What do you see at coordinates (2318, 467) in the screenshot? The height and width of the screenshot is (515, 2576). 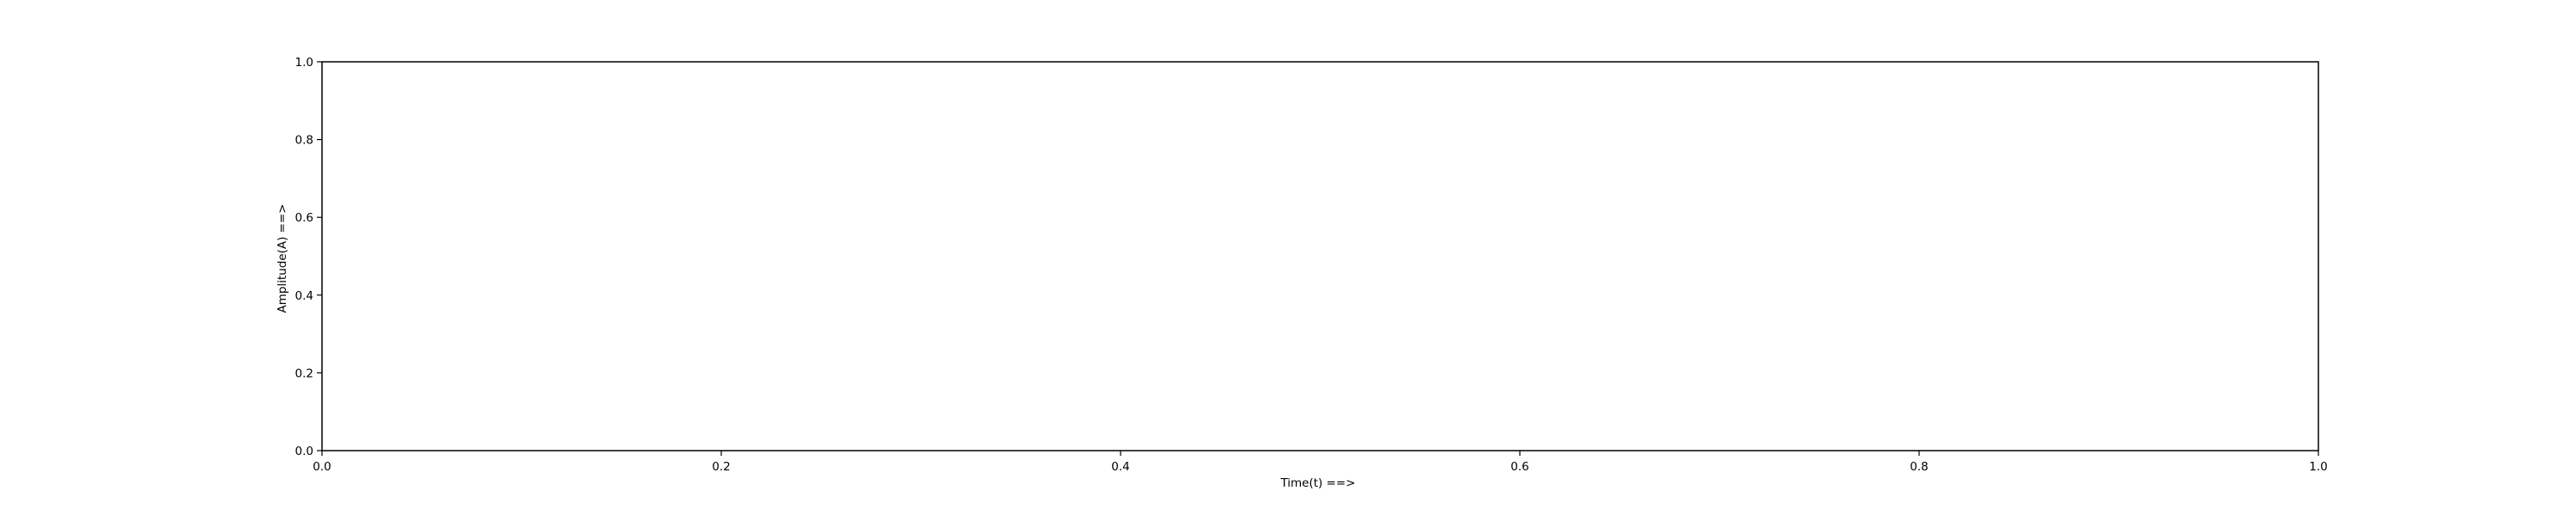 I see `x-tick-label: 1.0` at bounding box center [2318, 467].